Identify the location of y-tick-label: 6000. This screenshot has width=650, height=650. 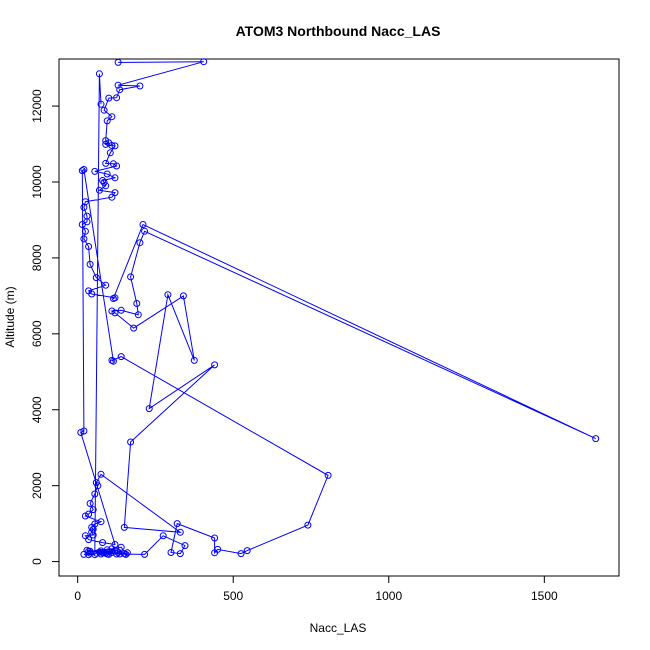
(37, 333).